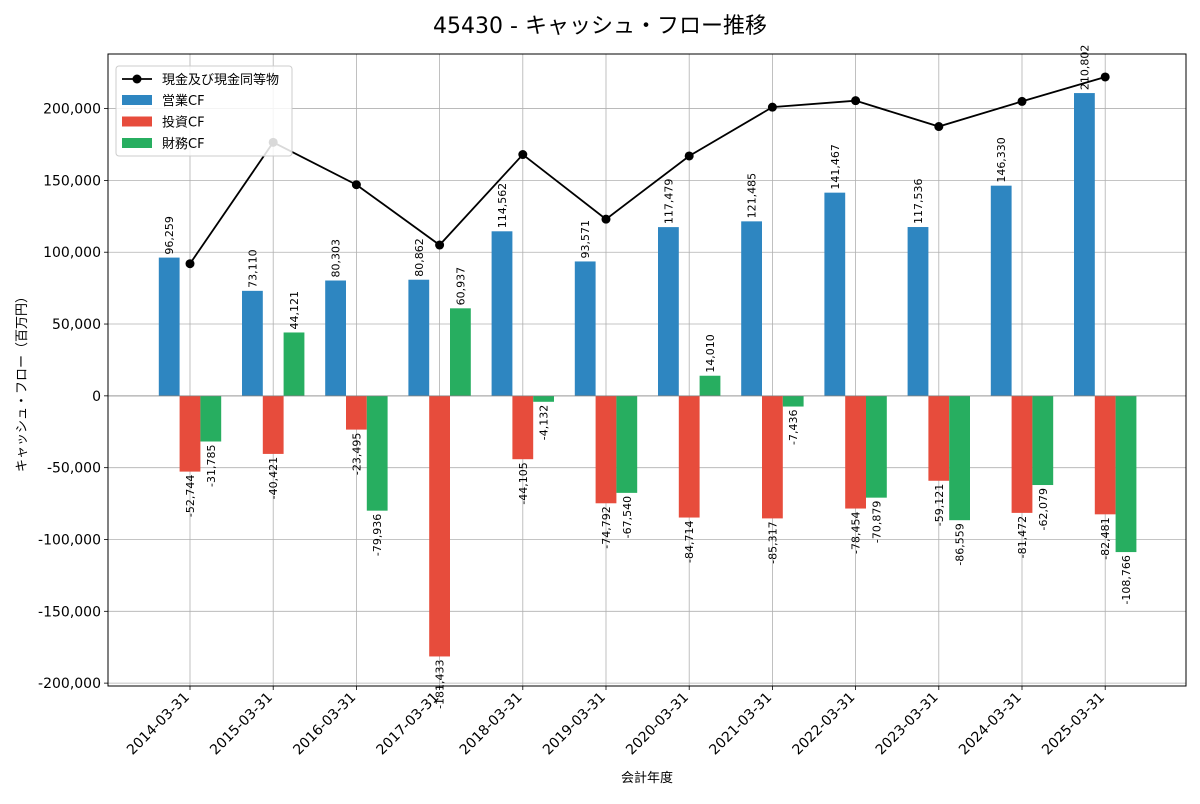 The height and width of the screenshot is (804, 1200). What do you see at coordinates (523, 483) in the screenshot?
I see `bar-value-label: -44,105` at bounding box center [523, 483].